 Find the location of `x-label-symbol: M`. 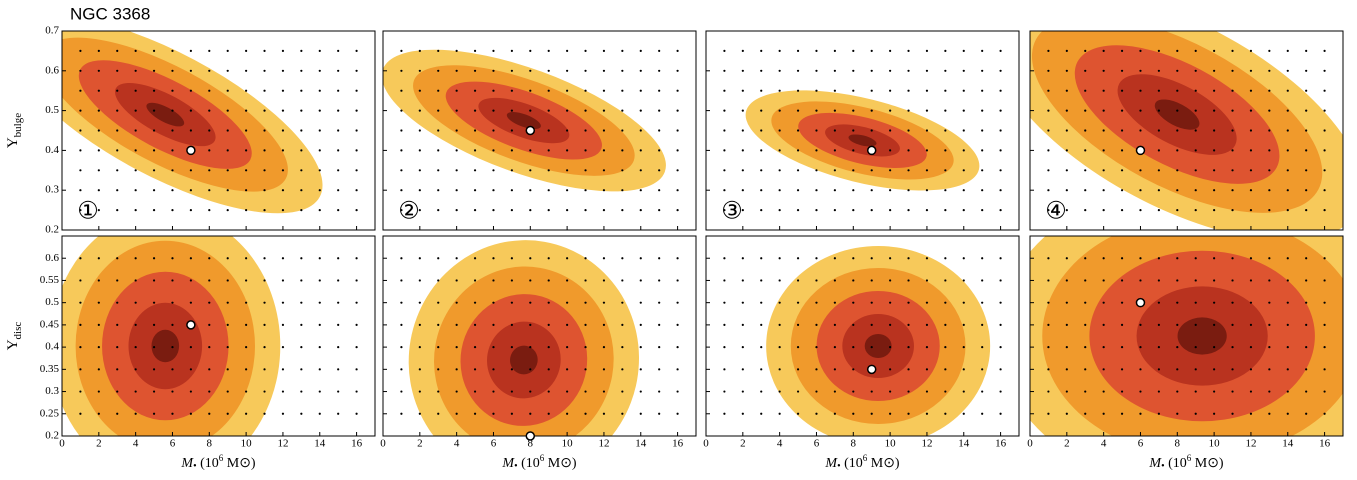

x-label-symbol: M is located at coordinates (508, 463).